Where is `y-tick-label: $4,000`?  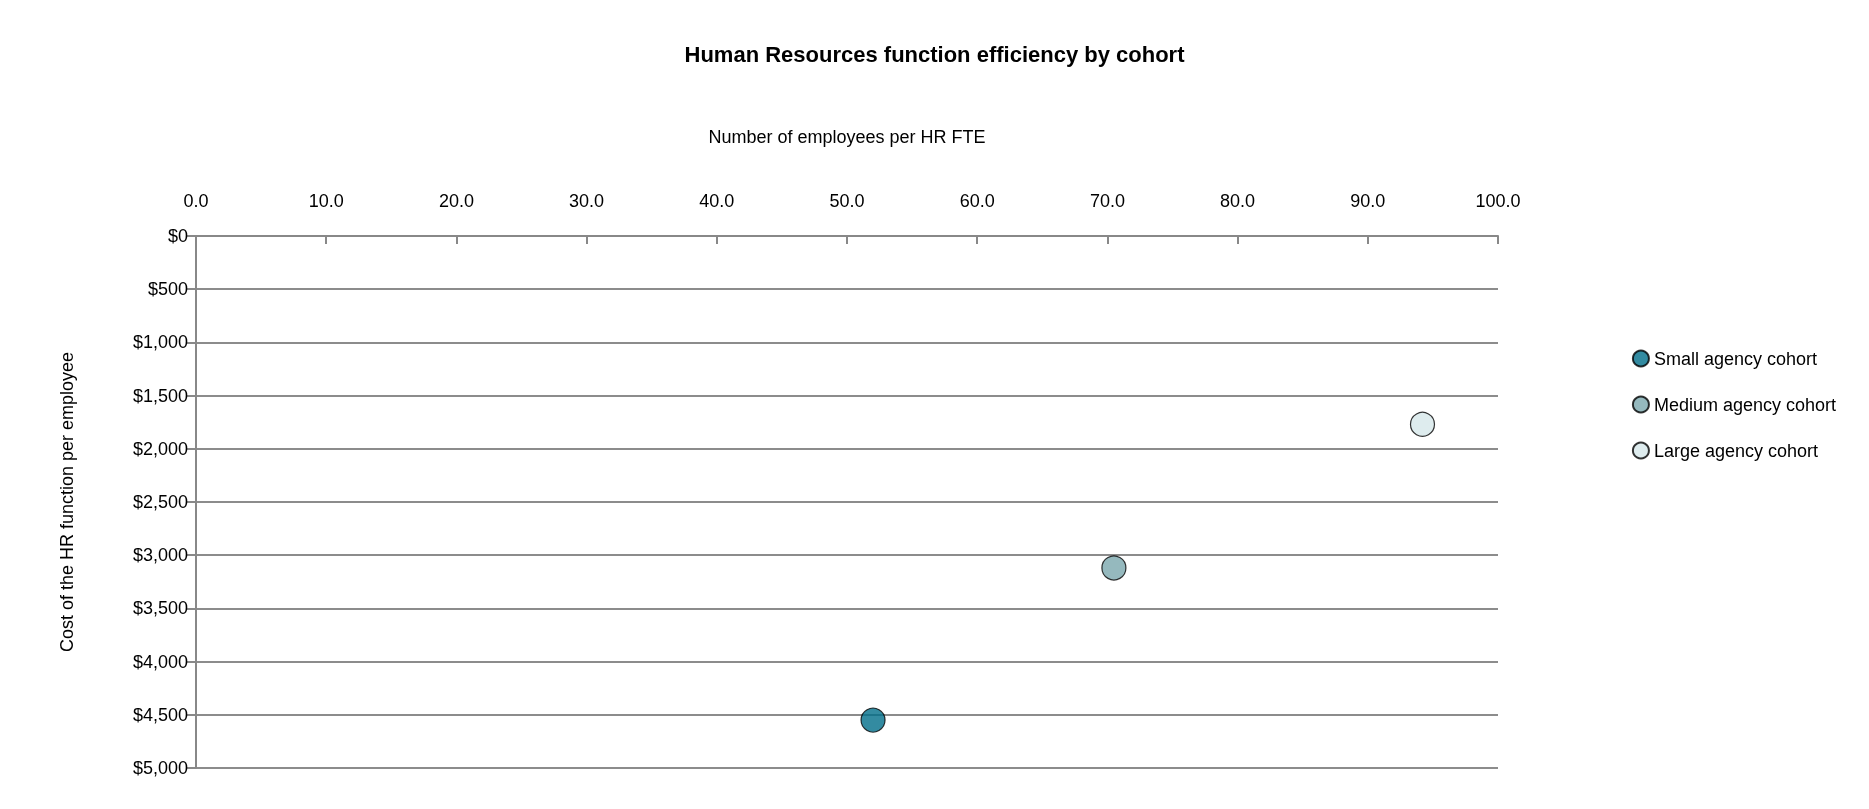 y-tick-label: $4,000 is located at coordinates (160, 661).